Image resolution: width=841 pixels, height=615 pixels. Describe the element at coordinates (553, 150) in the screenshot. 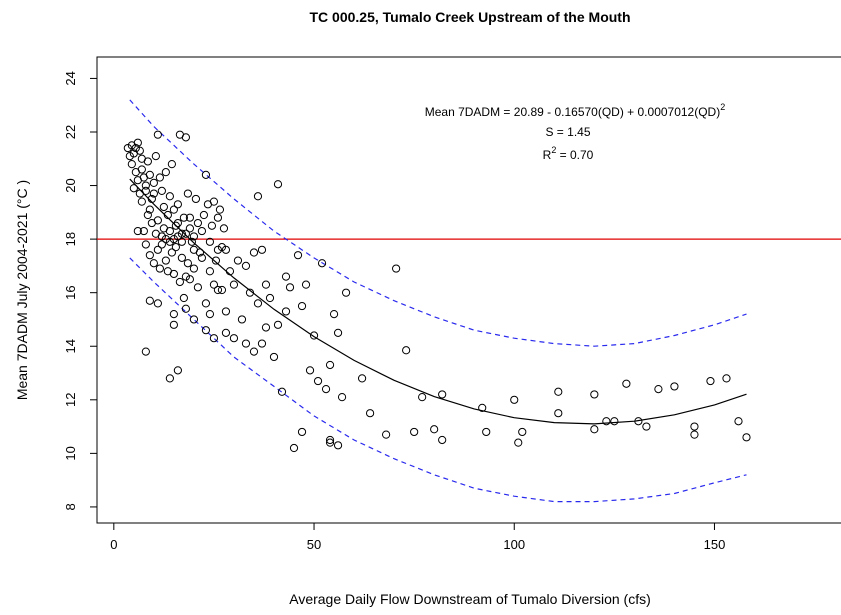

I see `r2-sup: 2` at that location.